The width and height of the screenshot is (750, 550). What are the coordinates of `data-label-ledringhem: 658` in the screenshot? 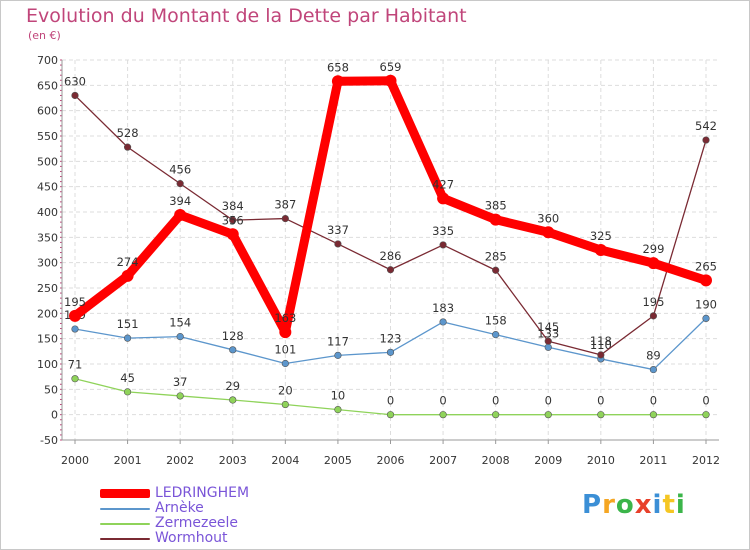 It's located at (338, 67).